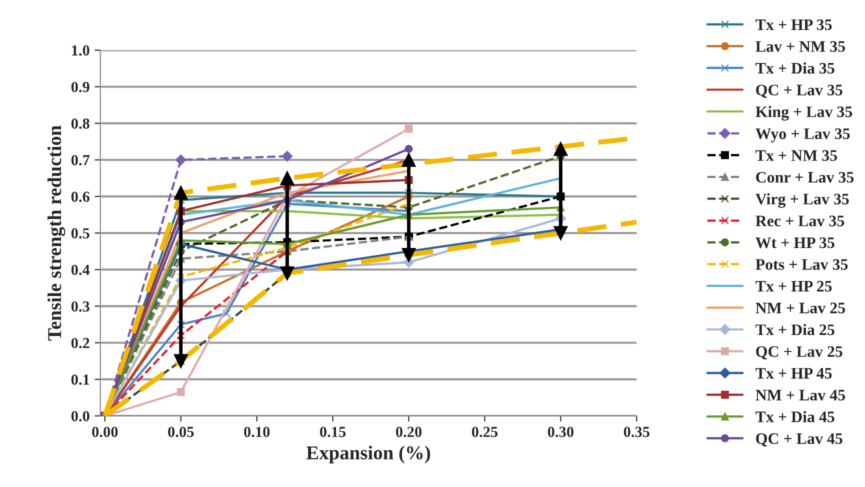 Image resolution: width=865 pixels, height=487 pixels. Describe the element at coordinates (561, 432) in the screenshot. I see `x-tick-label: 0.30` at that location.